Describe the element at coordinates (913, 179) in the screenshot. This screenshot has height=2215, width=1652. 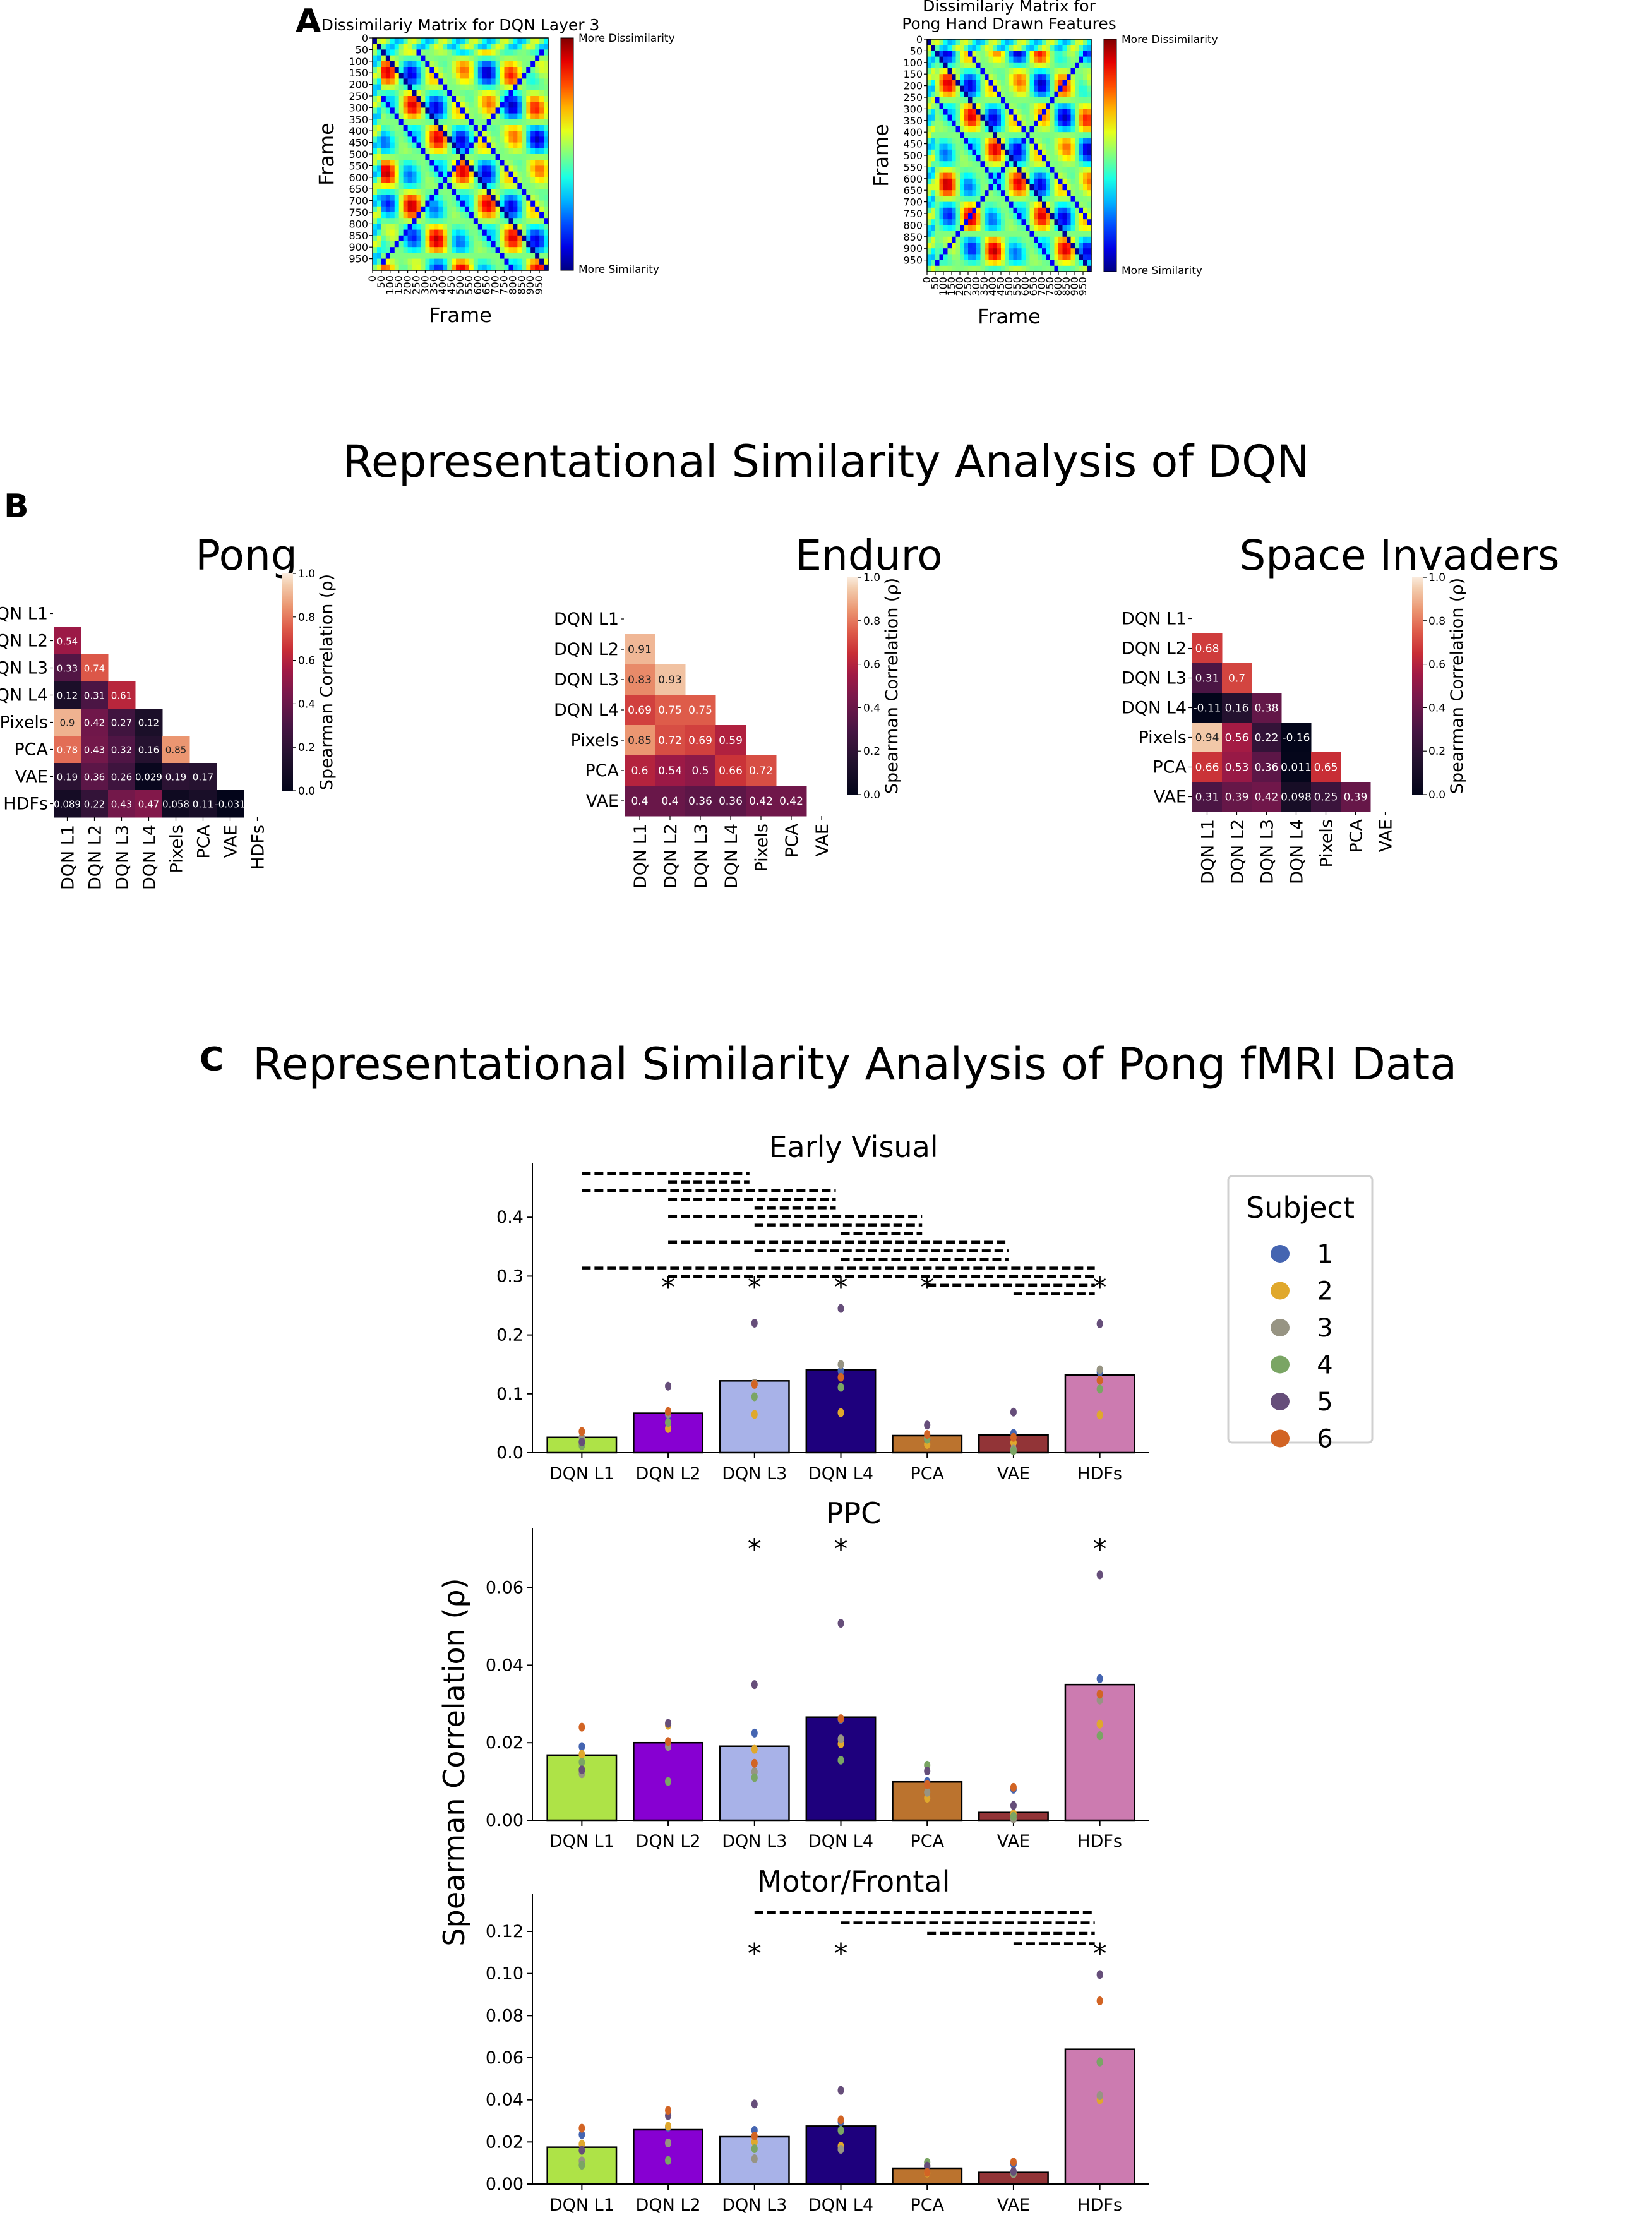
I see `y-tick-label: 600` at that location.